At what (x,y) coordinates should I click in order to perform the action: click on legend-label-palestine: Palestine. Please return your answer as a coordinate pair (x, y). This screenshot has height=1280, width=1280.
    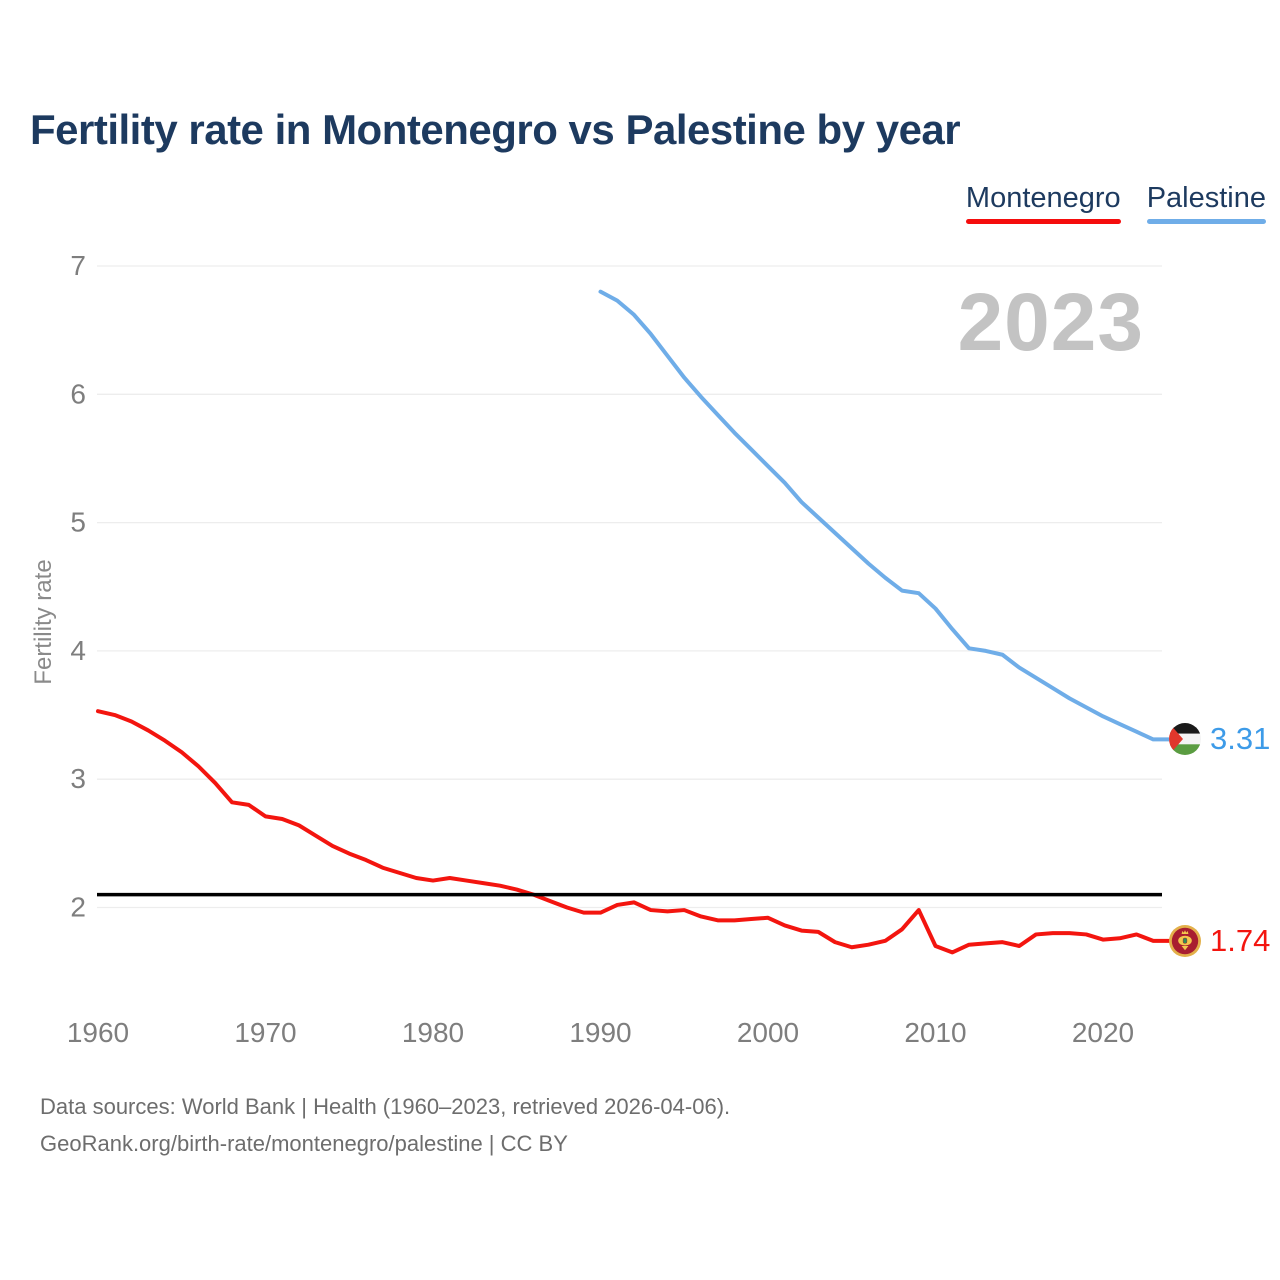
    Looking at the image, I should click on (1206, 198).